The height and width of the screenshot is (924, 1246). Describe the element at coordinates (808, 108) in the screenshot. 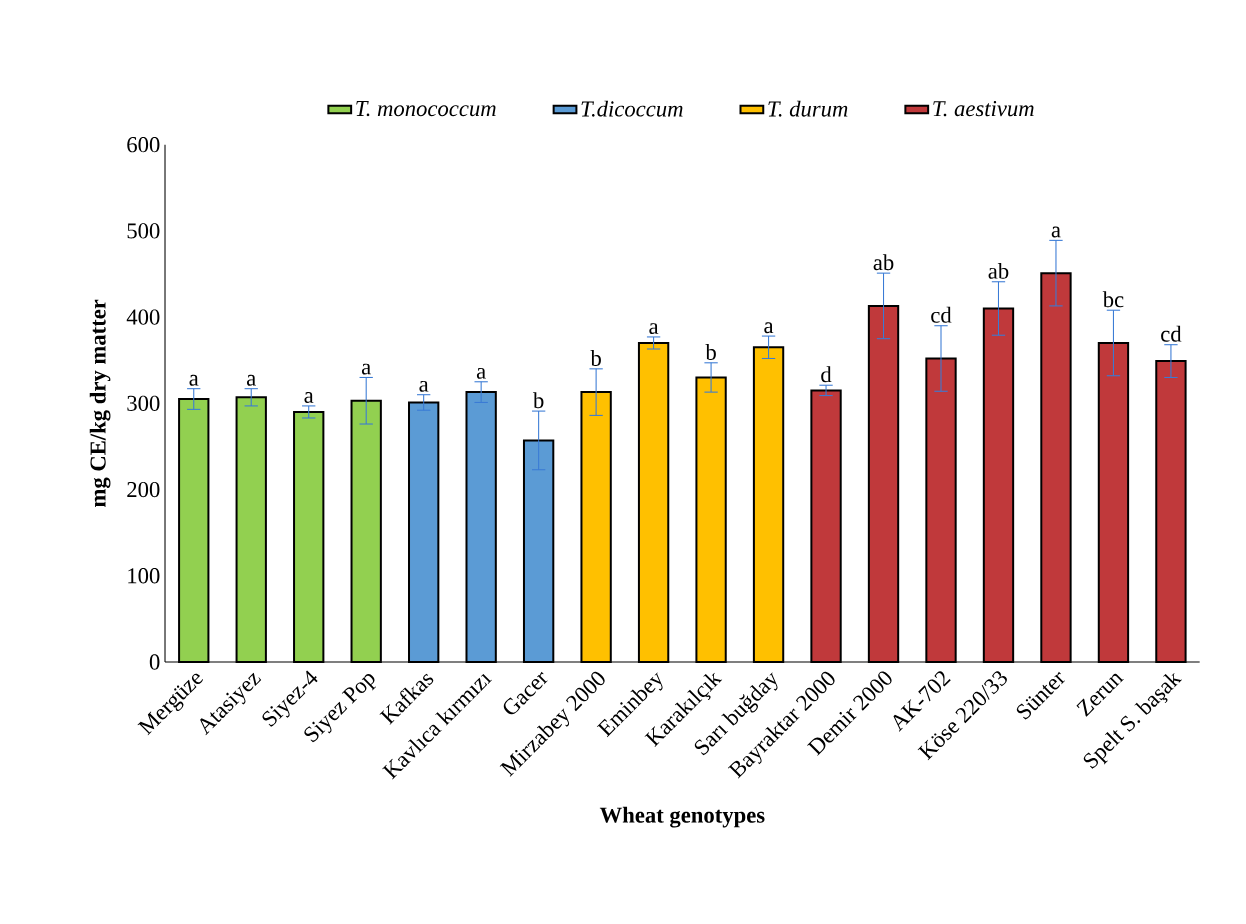

I see `legend-label: T. durum` at that location.